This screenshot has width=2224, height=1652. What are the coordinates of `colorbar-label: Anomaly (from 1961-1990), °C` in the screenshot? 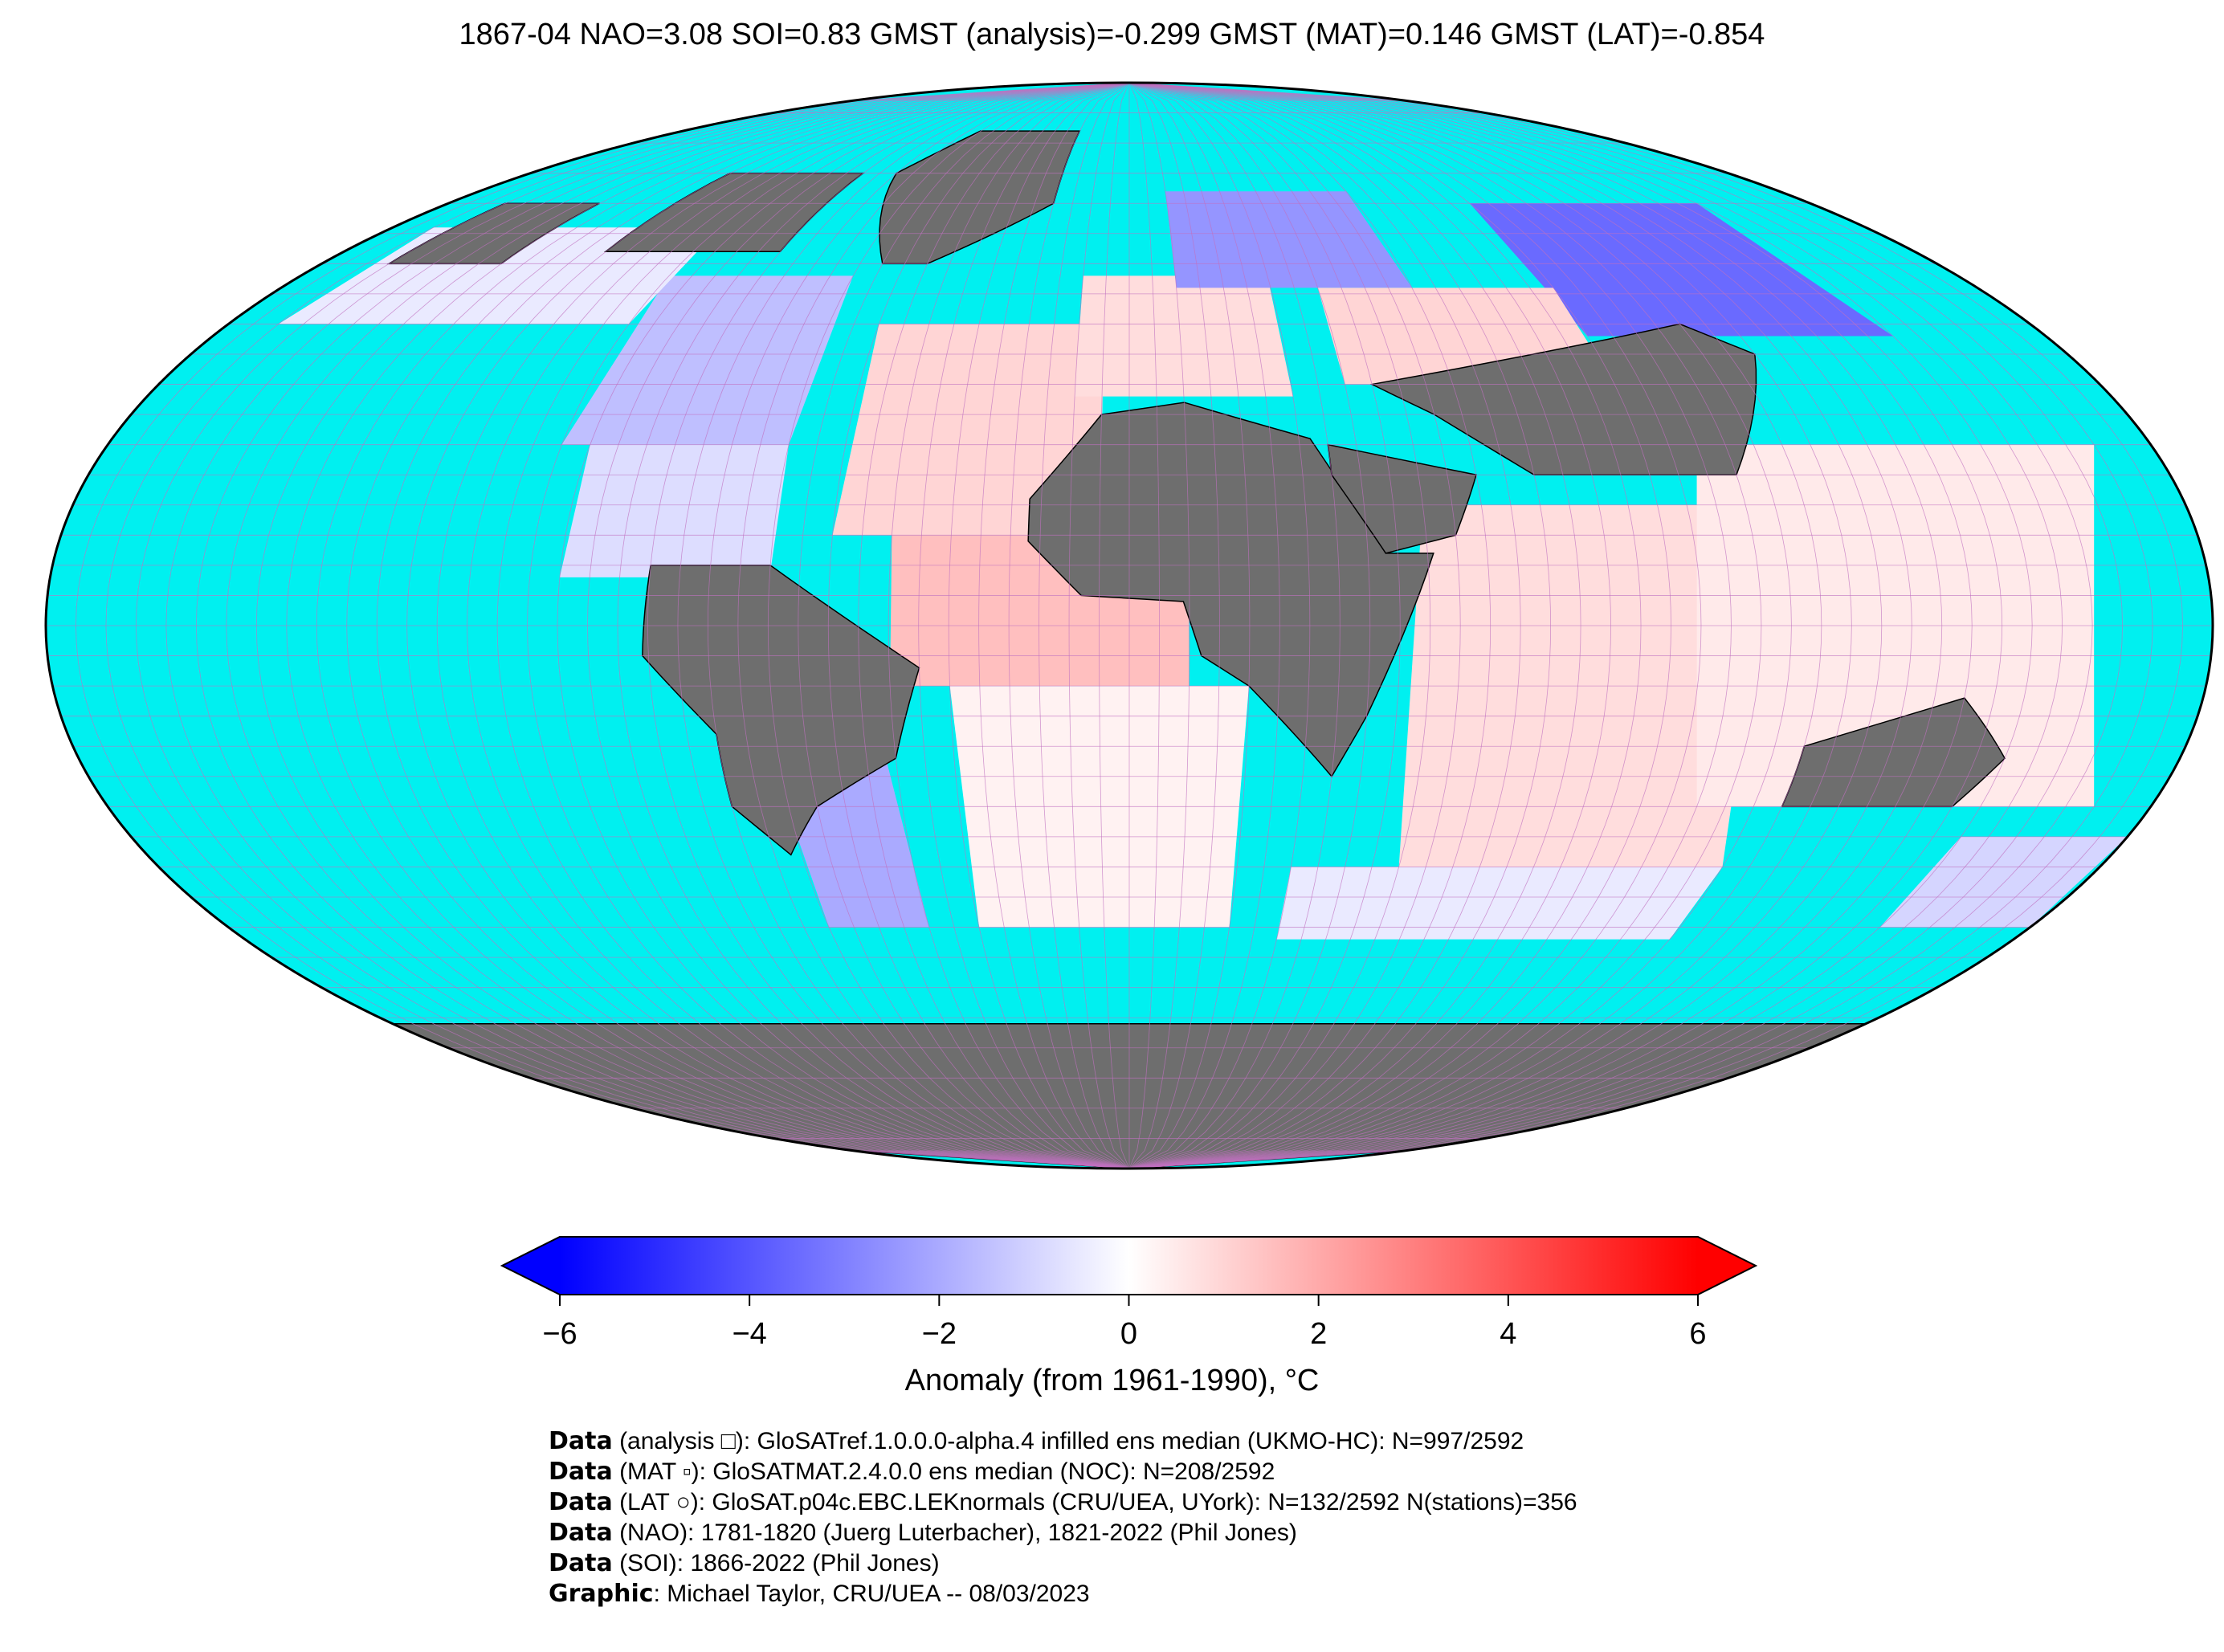 It's located at (1112, 1380).